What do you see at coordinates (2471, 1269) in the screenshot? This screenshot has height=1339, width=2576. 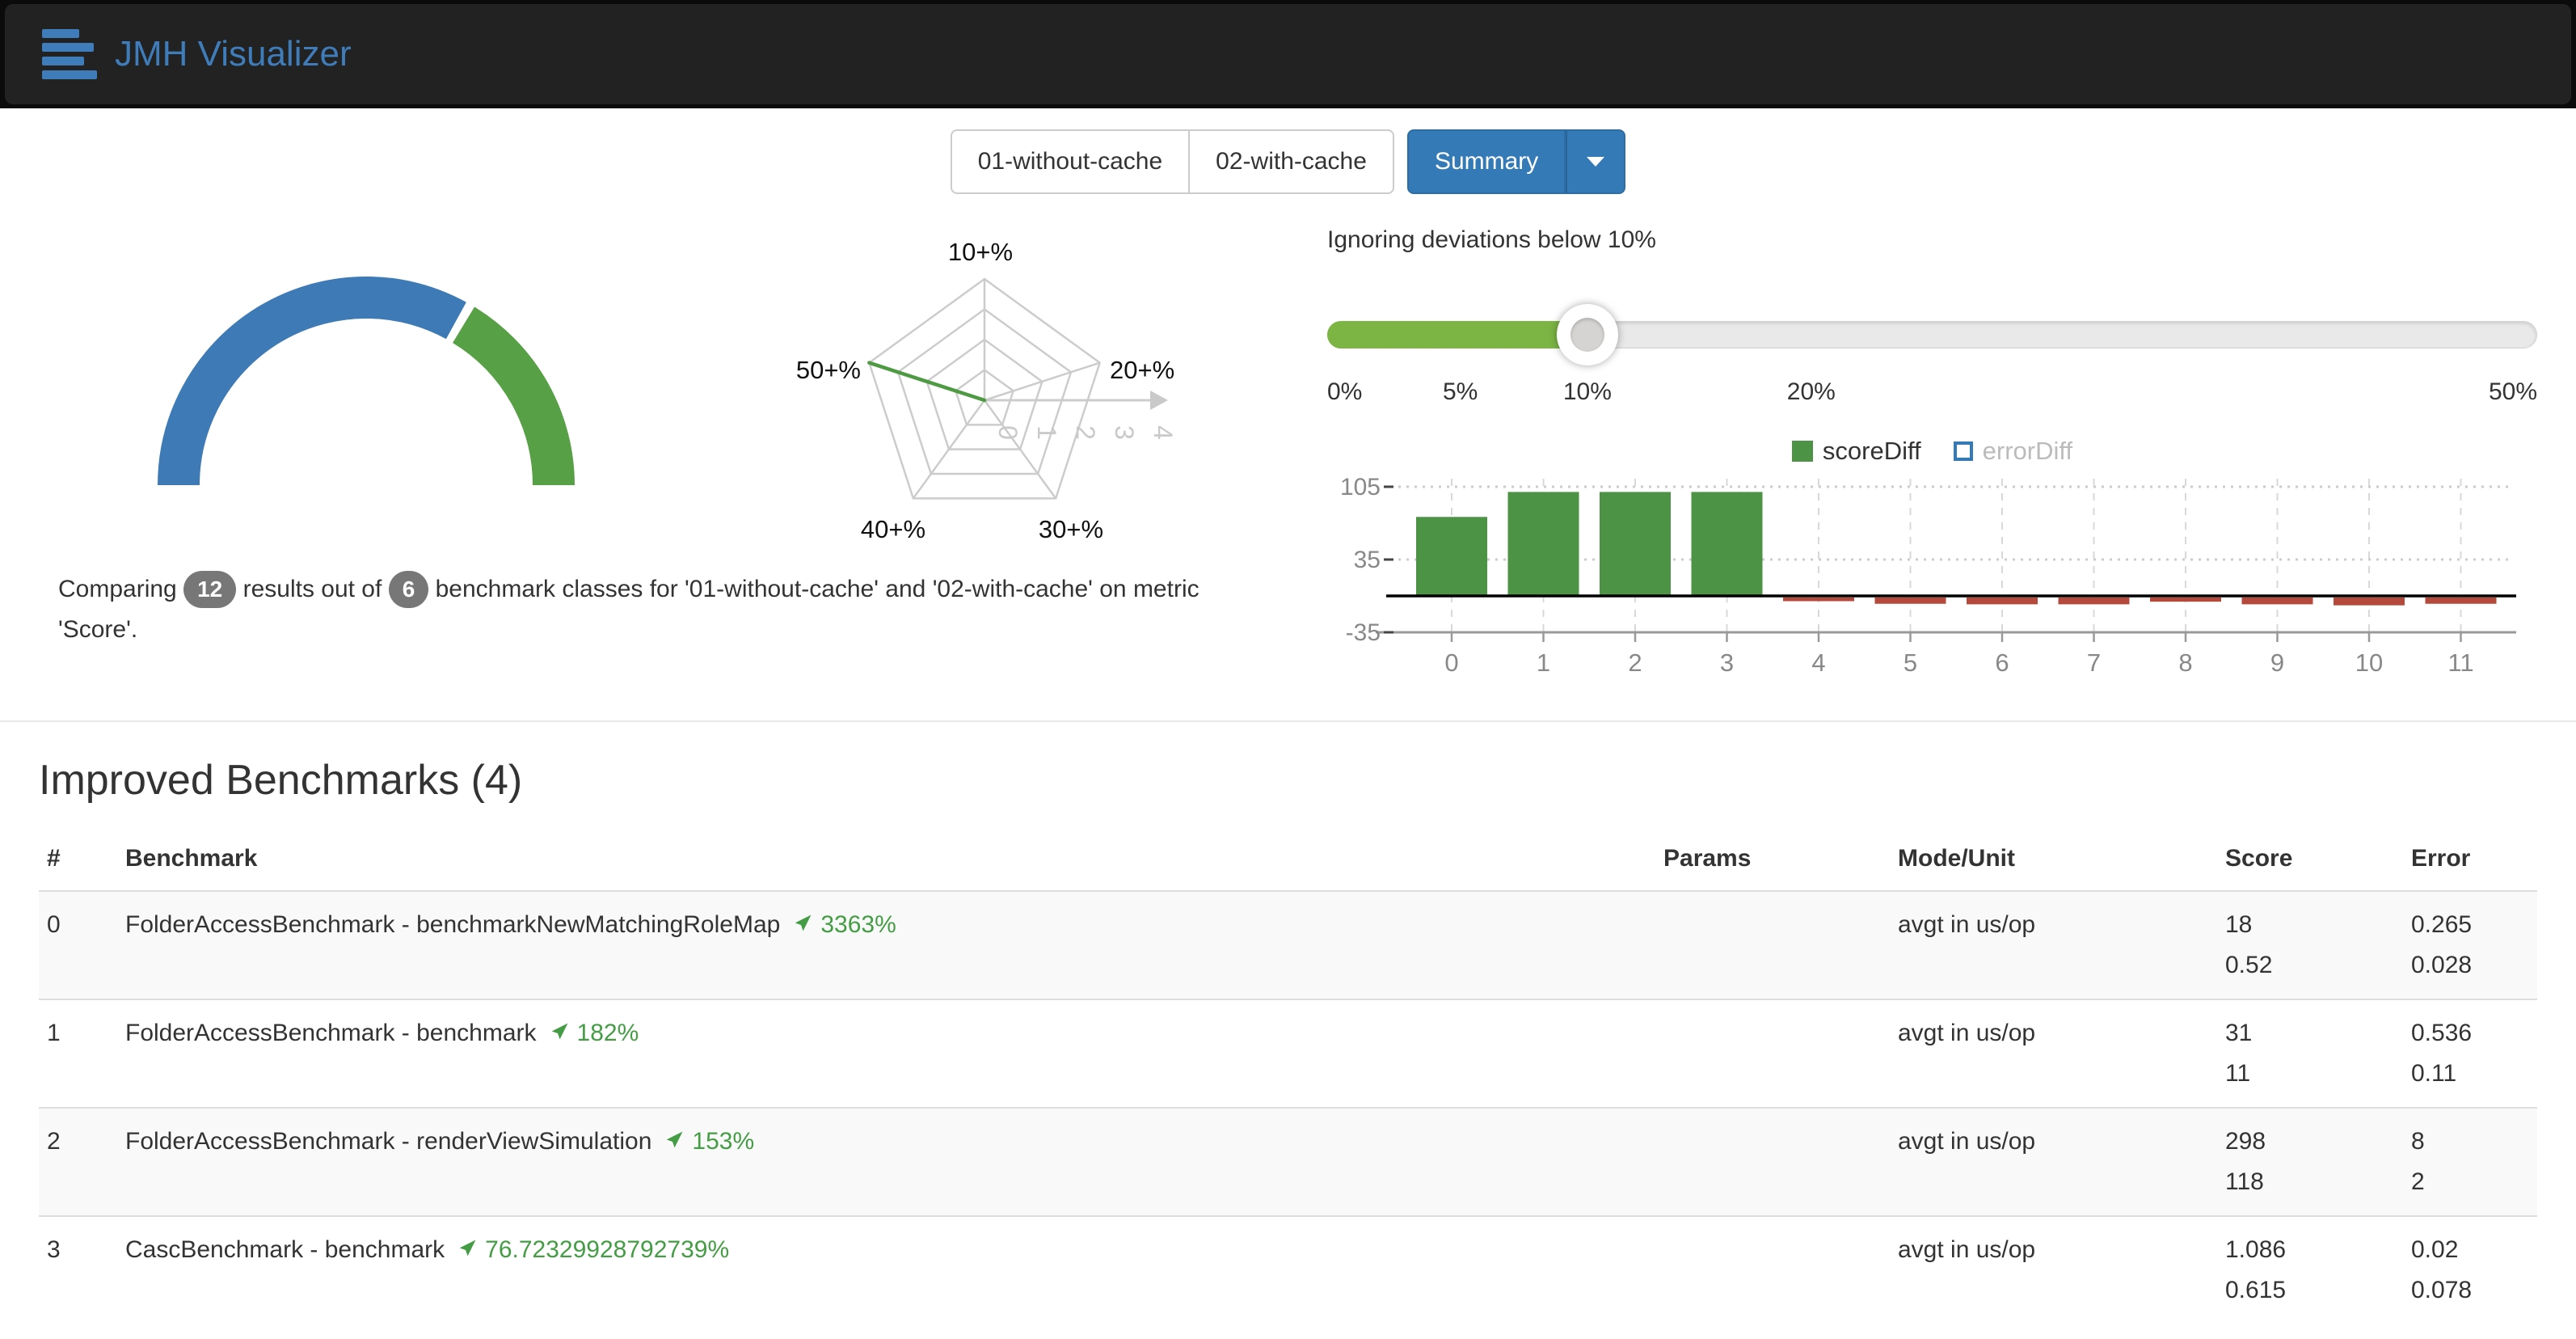 I see `error-cell: 0.02 0.078` at bounding box center [2471, 1269].